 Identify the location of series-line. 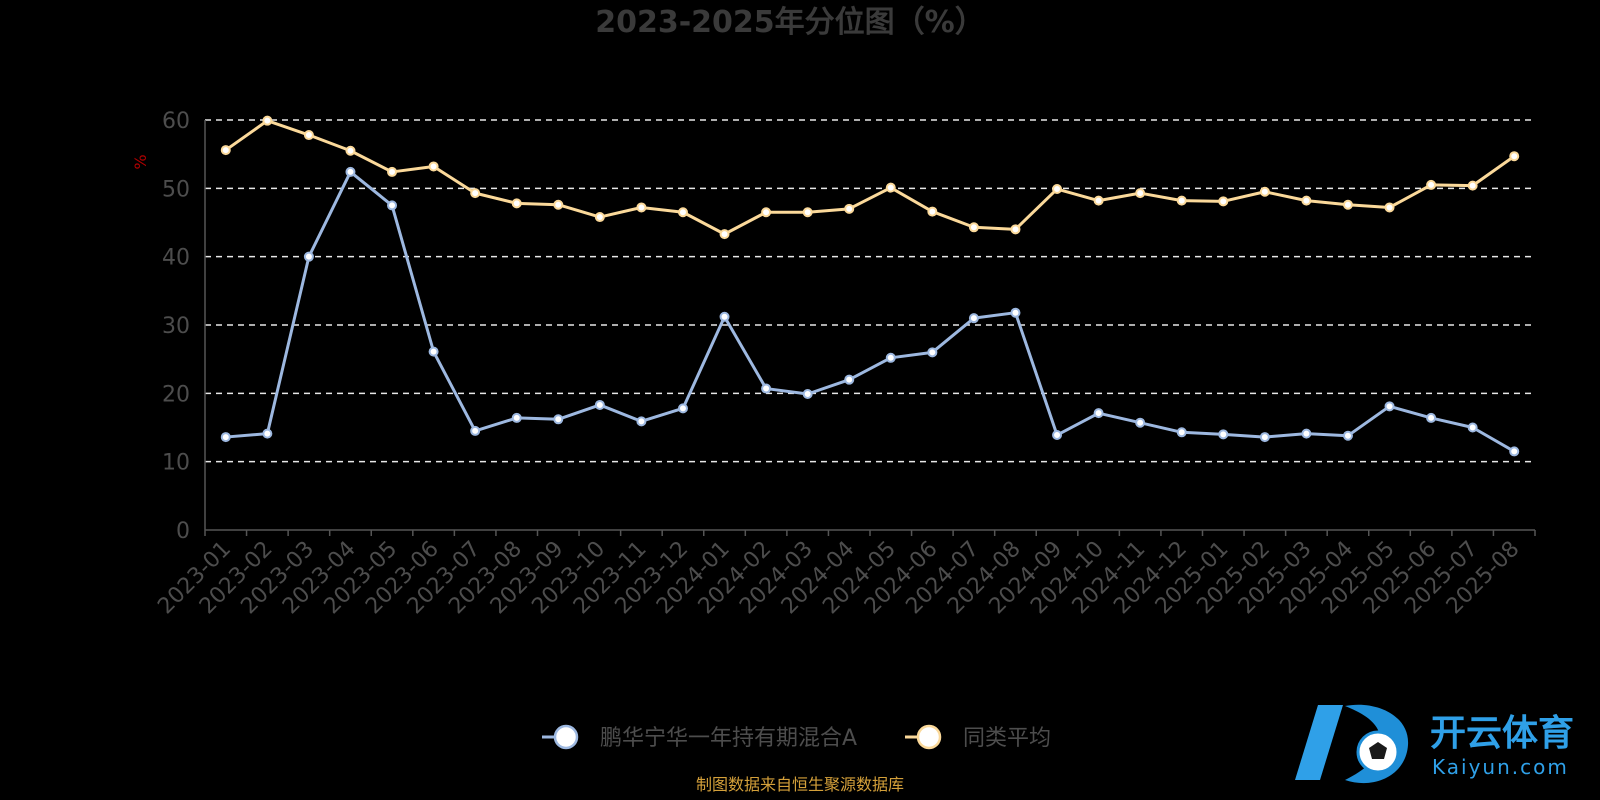
(870, 177).